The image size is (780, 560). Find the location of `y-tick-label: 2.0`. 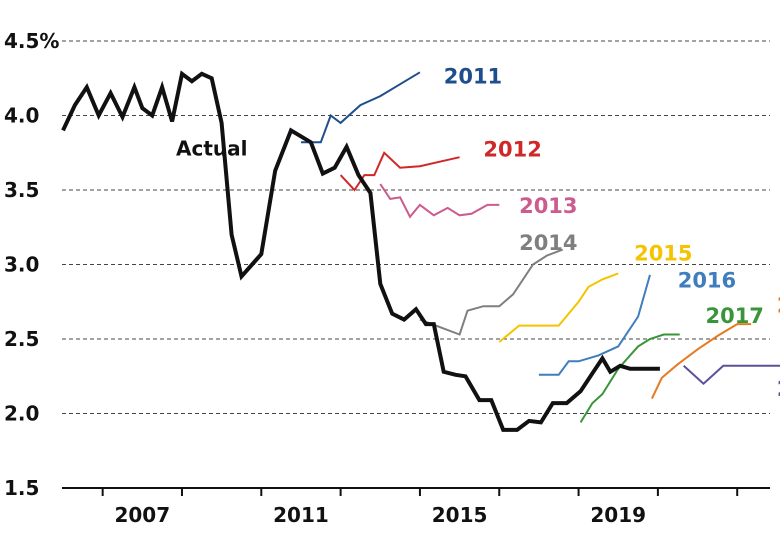

y-tick-label: 2.0 is located at coordinates (21, 414).